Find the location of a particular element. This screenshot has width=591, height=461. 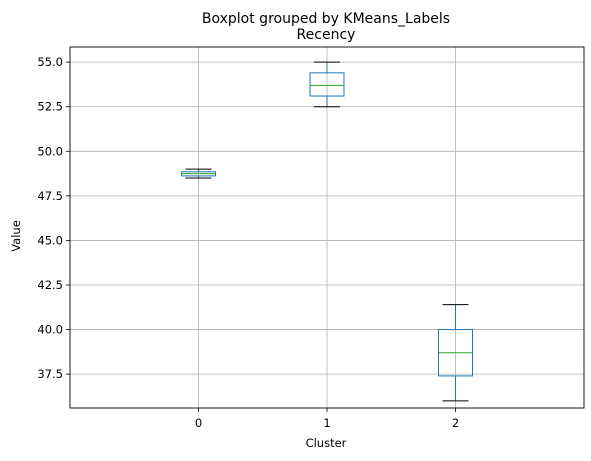

y-tick-label: 40.0 is located at coordinates (50, 330).